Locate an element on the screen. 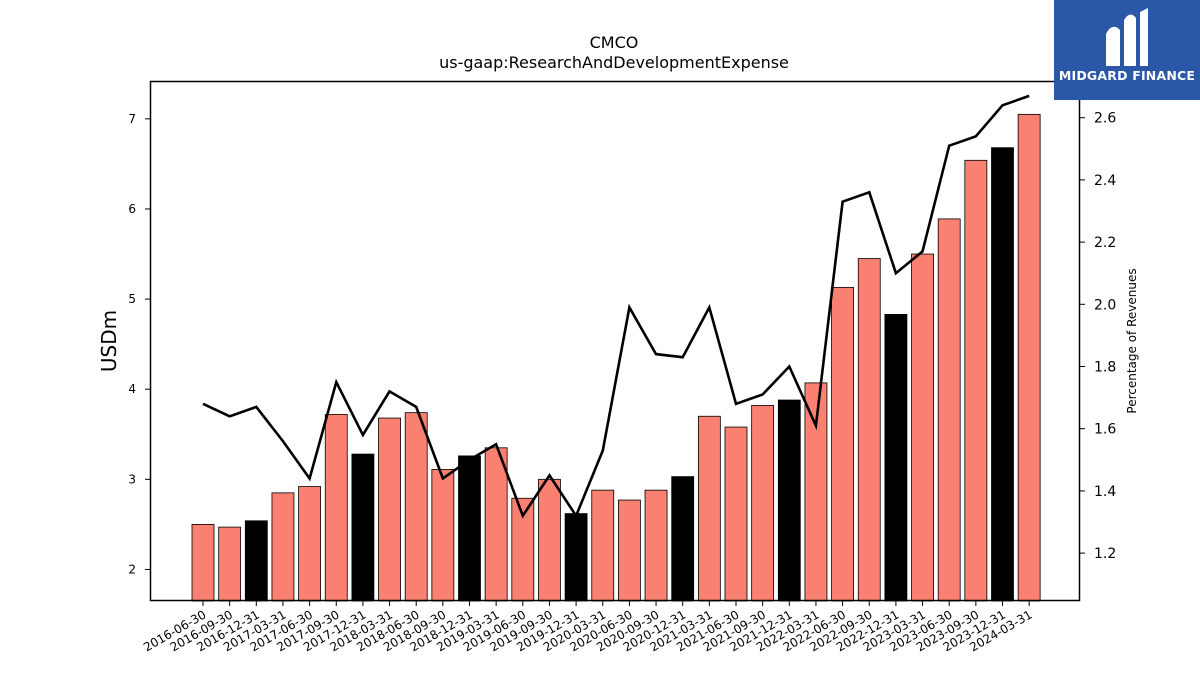 The width and height of the screenshot is (1200, 675). y2-tick-label: 1.4 is located at coordinates (1105, 492).